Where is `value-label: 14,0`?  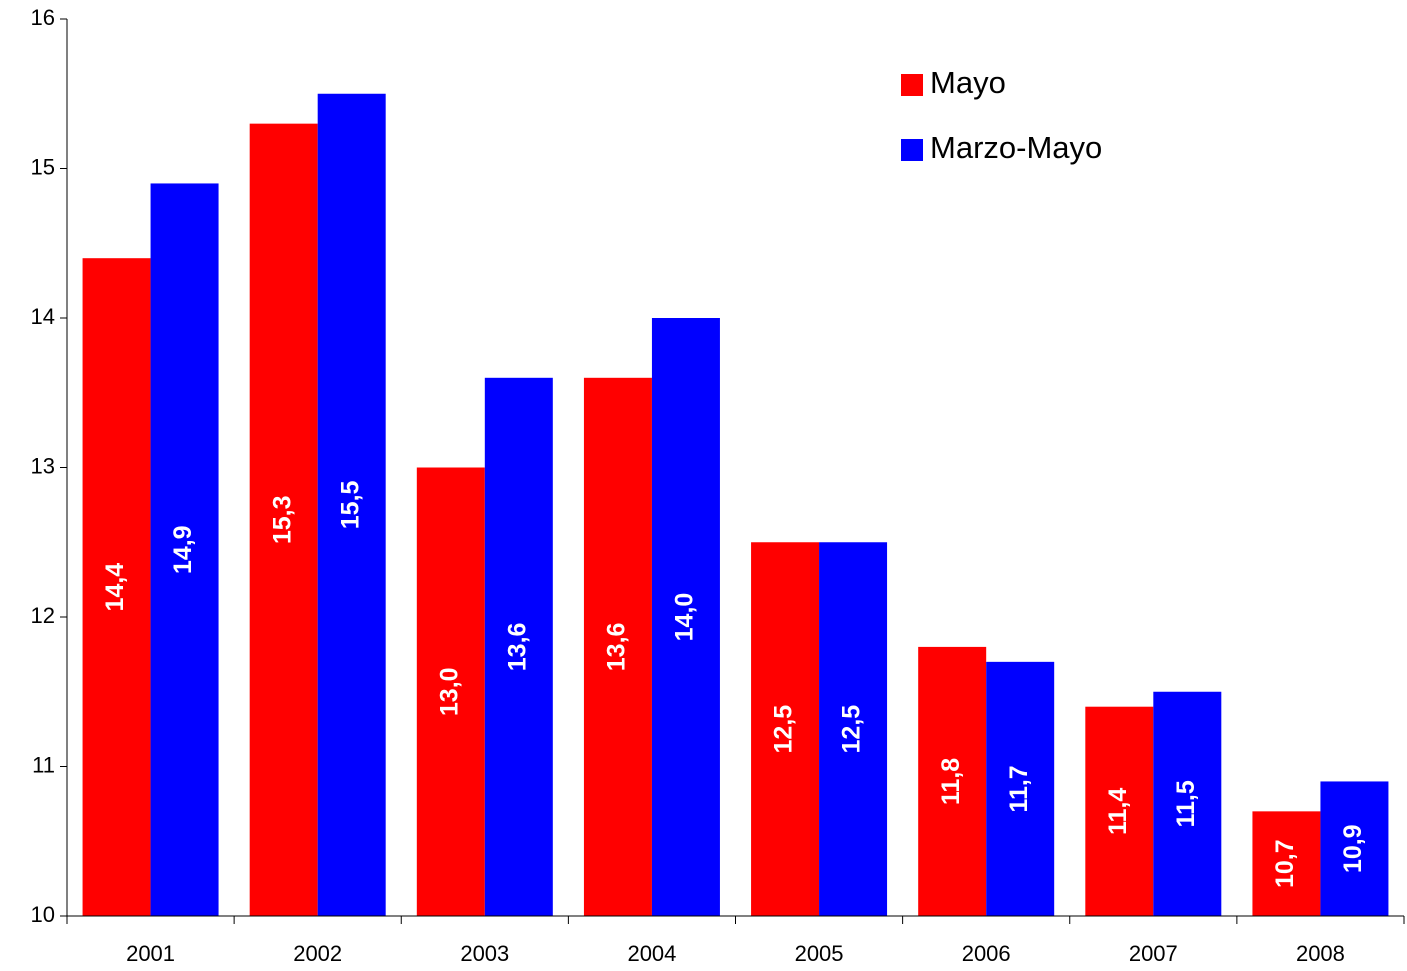
value-label: 14,0 is located at coordinates (685, 617).